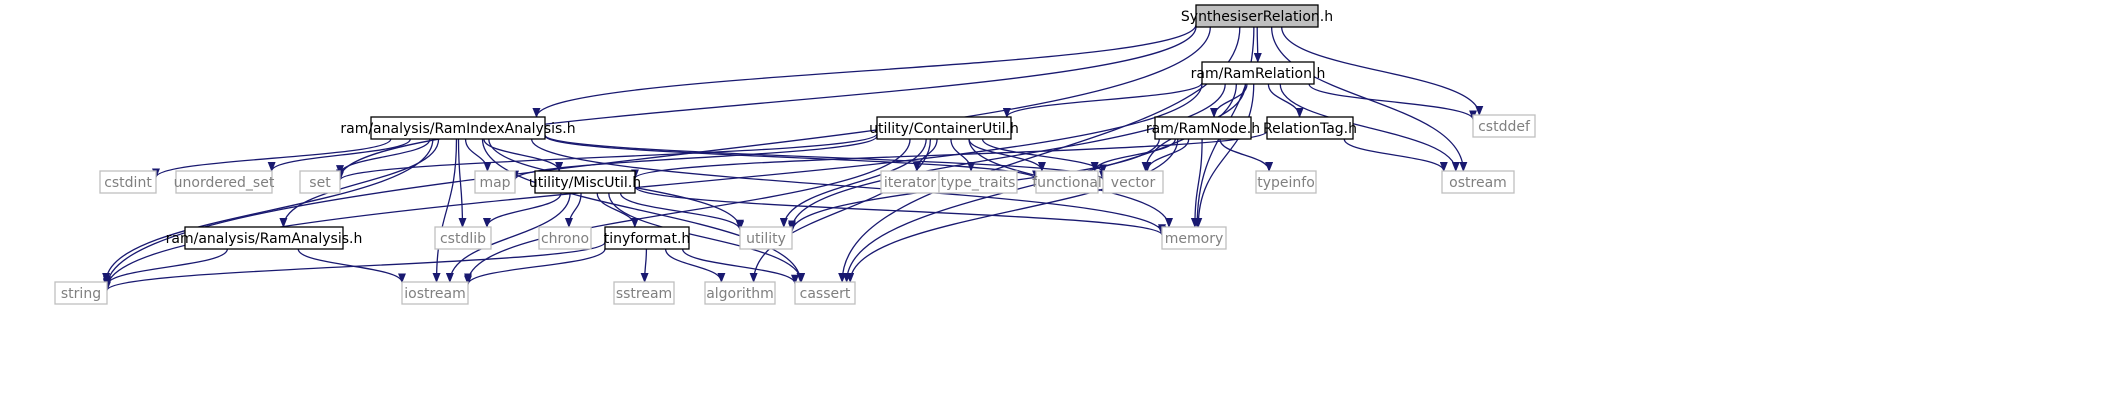 The height and width of the screenshot is (411, 2105). I want to click on edge-n3-to-n9, so click(339, 155).